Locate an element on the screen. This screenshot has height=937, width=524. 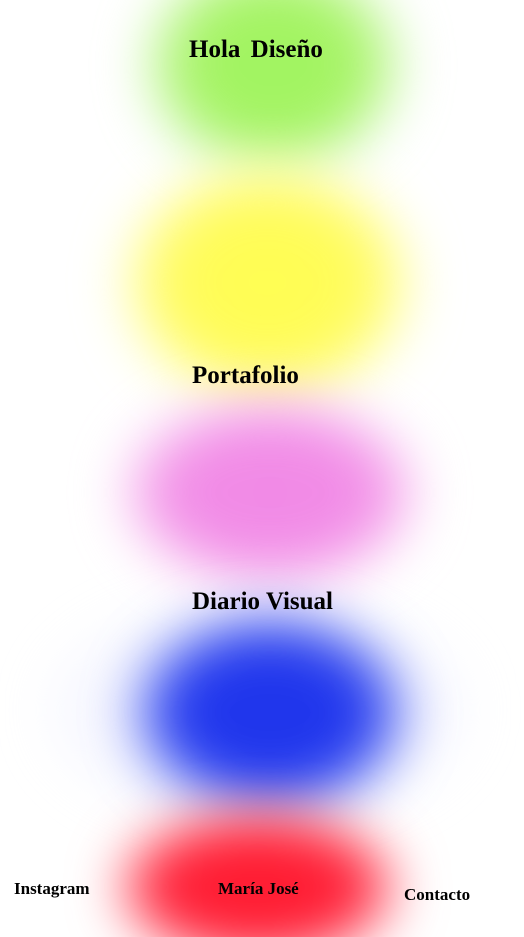
instagram-link: Instagram is located at coordinates (52, 888).